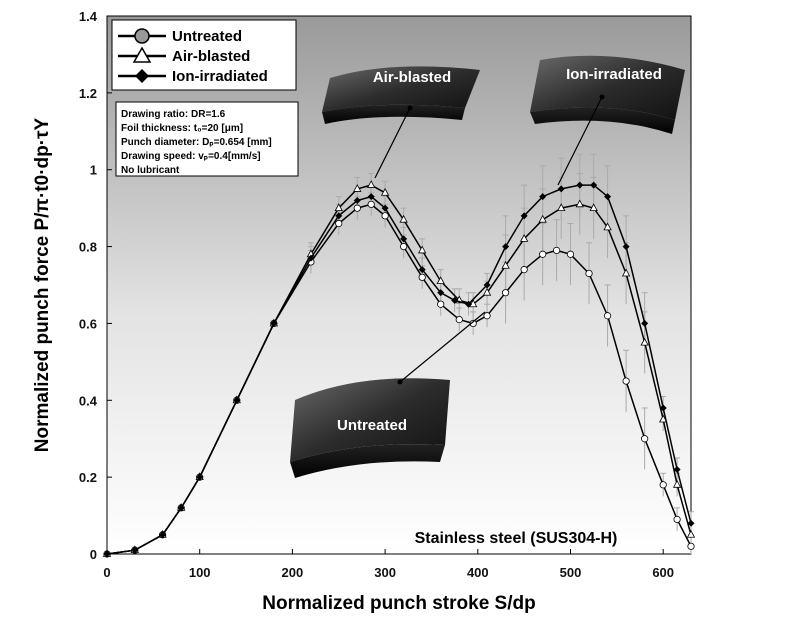 Image resolution: width=797 pixels, height=617 pixels. What do you see at coordinates (88, 247) in the screenshot?
I see `y-tick-label: 0.8` at bounding box center [88, 247].